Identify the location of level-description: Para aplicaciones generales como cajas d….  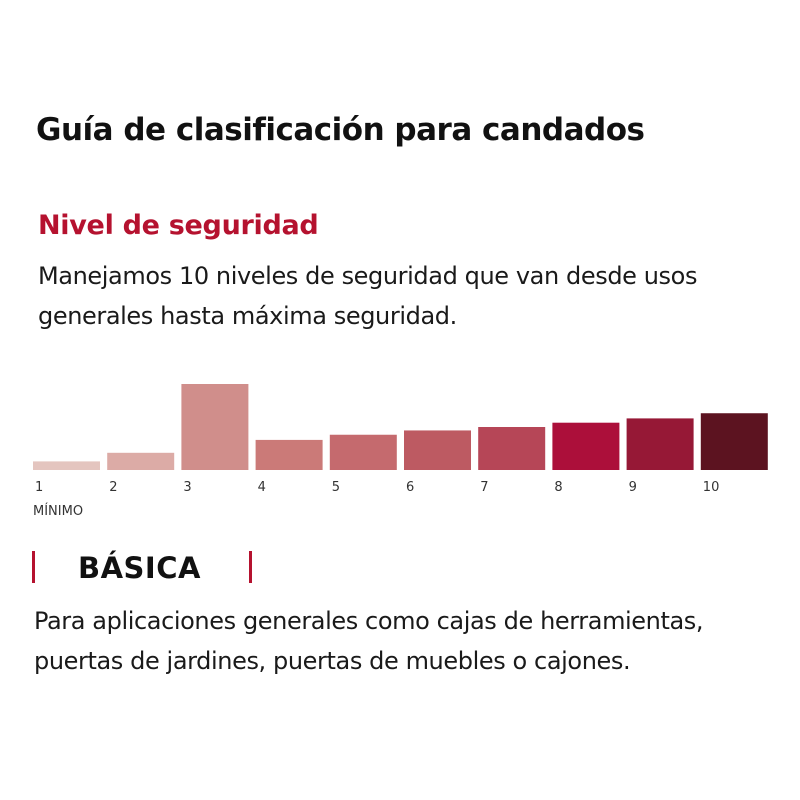
(369, 641).